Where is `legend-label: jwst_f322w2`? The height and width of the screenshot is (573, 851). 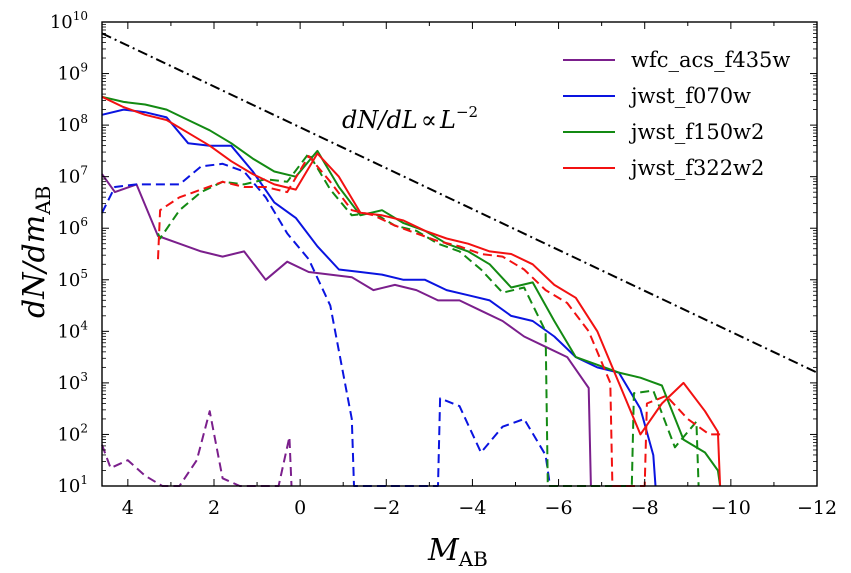 legend-label: jwst_f322w2 is located at coordinates (696, 168).